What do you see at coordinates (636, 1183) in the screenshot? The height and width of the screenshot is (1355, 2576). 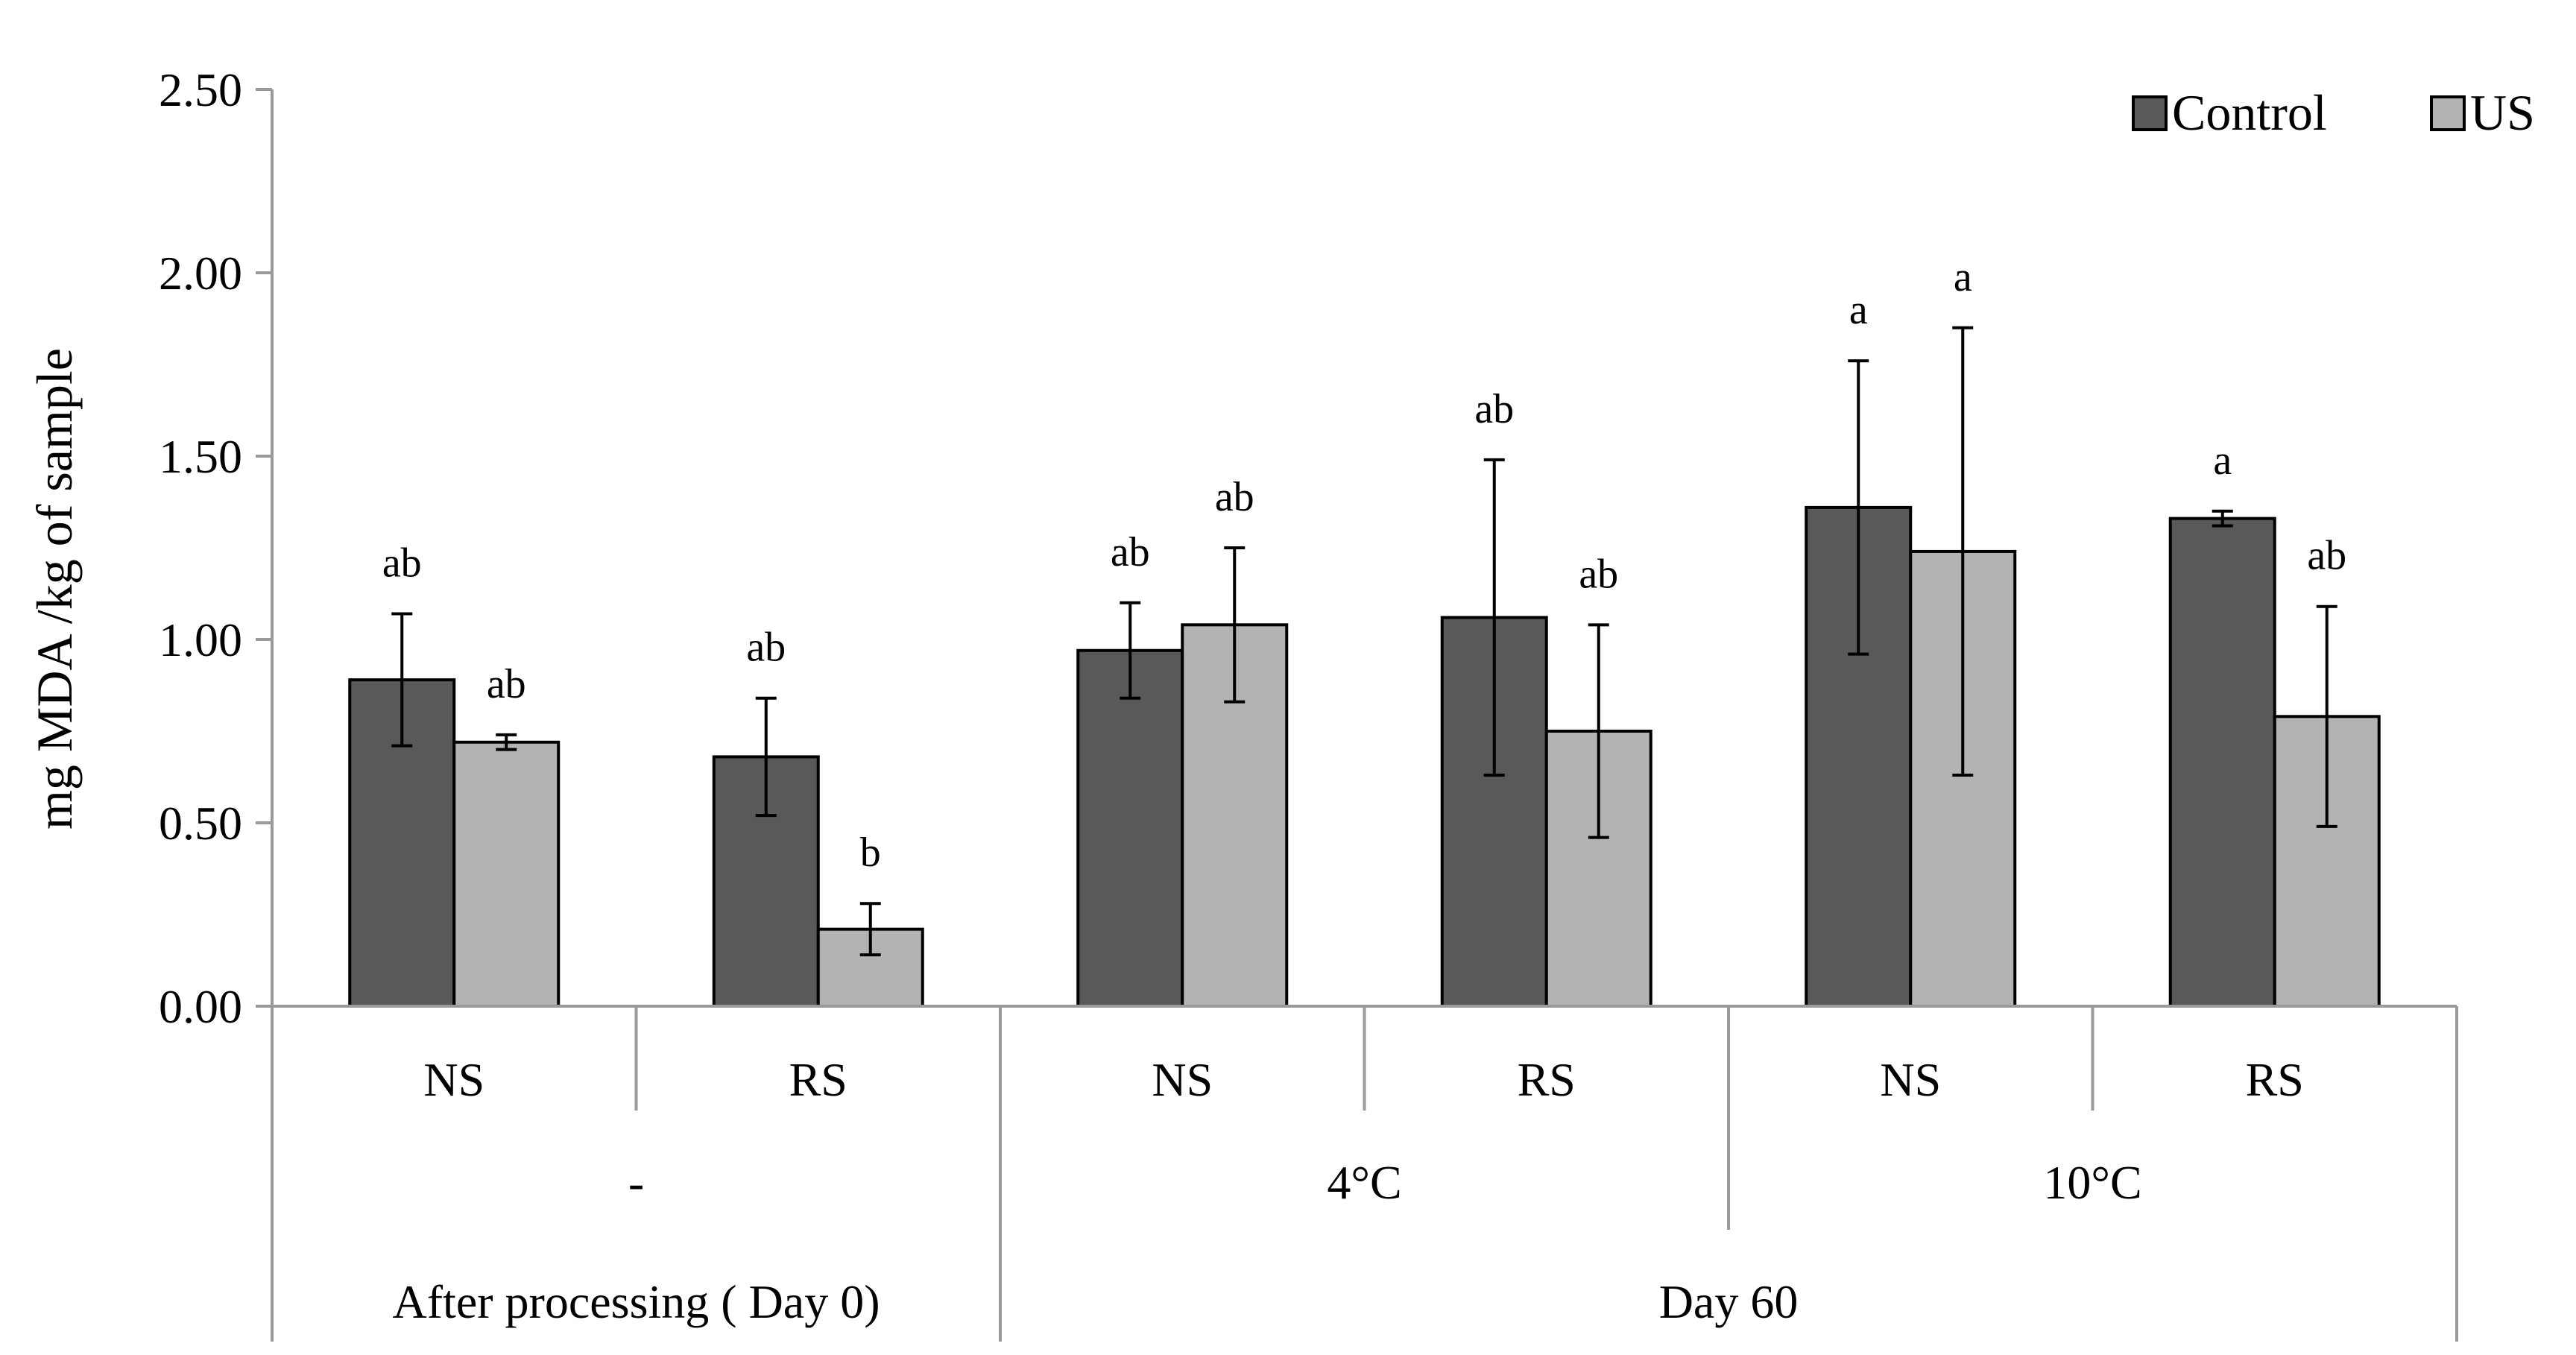 I see `x-group-label: -` at bounding box center [636, 1183].